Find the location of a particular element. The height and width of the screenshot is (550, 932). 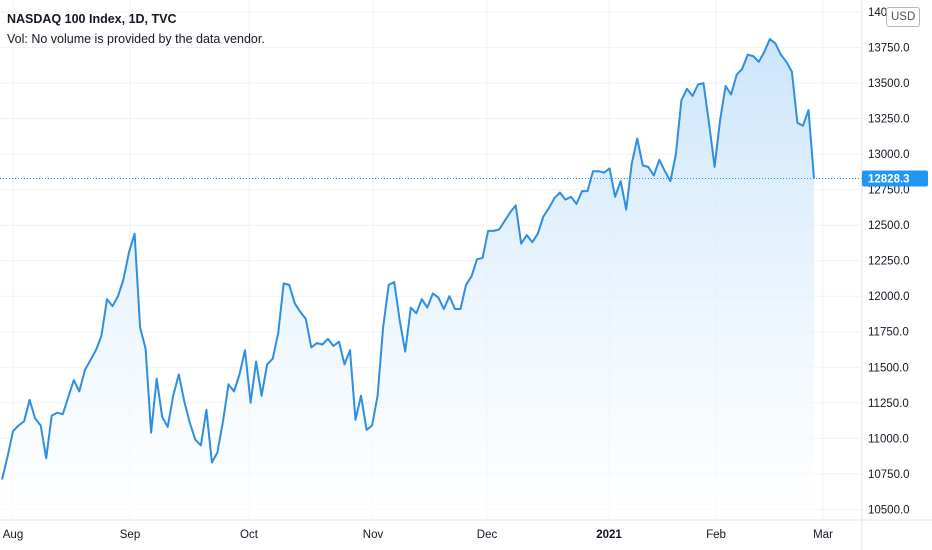

y-tick-label: 13000.0 is located at coordinates (889, 155).